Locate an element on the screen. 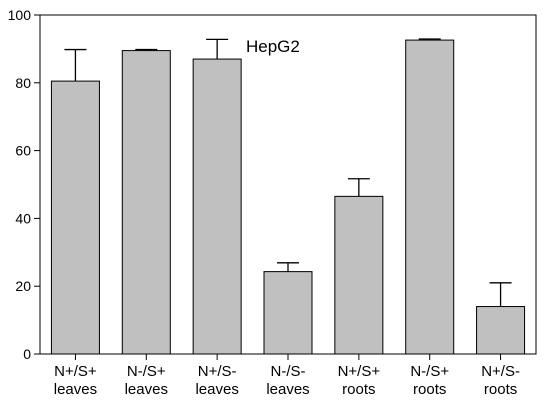 The width and height of the screenshot is (543, 416). x-tick-label: N-/S-leaves is located at coordinates (287, 380).